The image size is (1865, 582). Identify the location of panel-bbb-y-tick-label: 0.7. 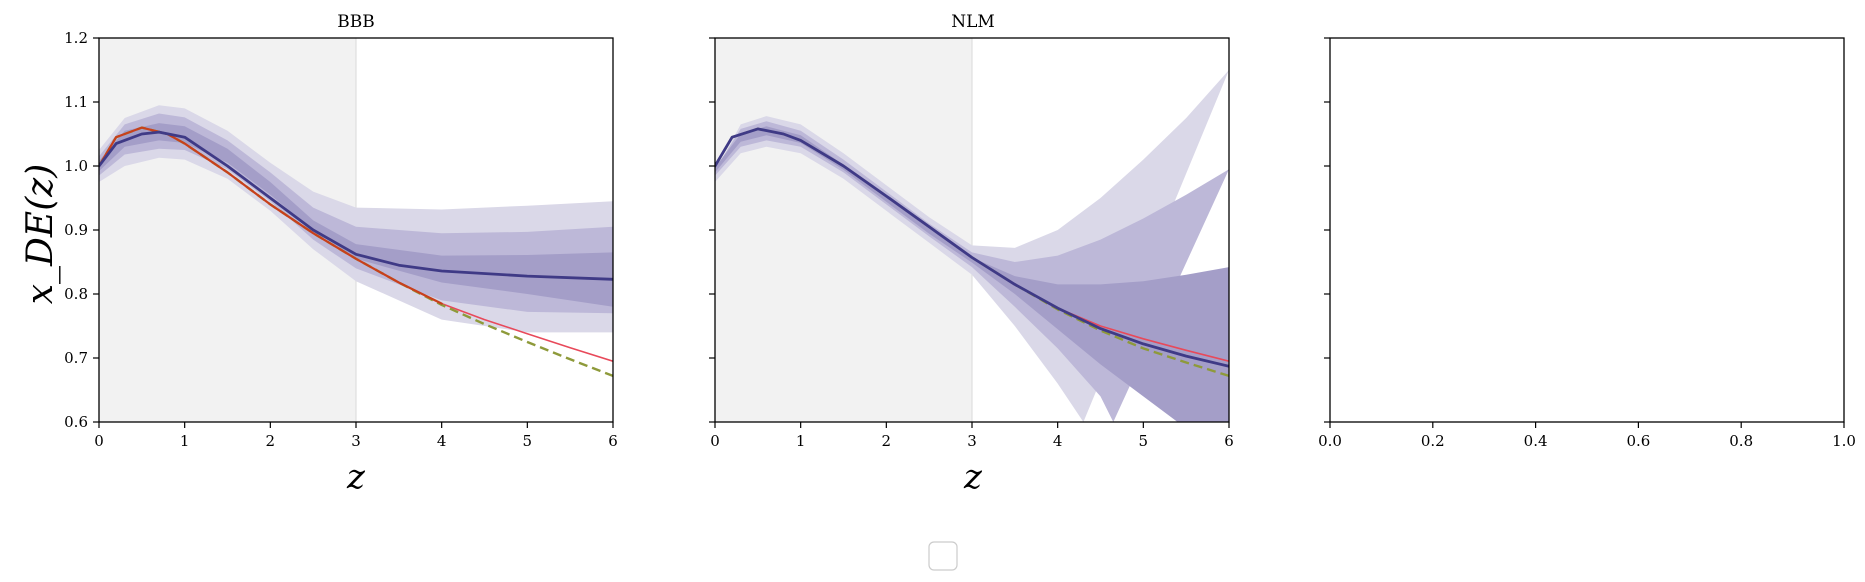
(76, 358).